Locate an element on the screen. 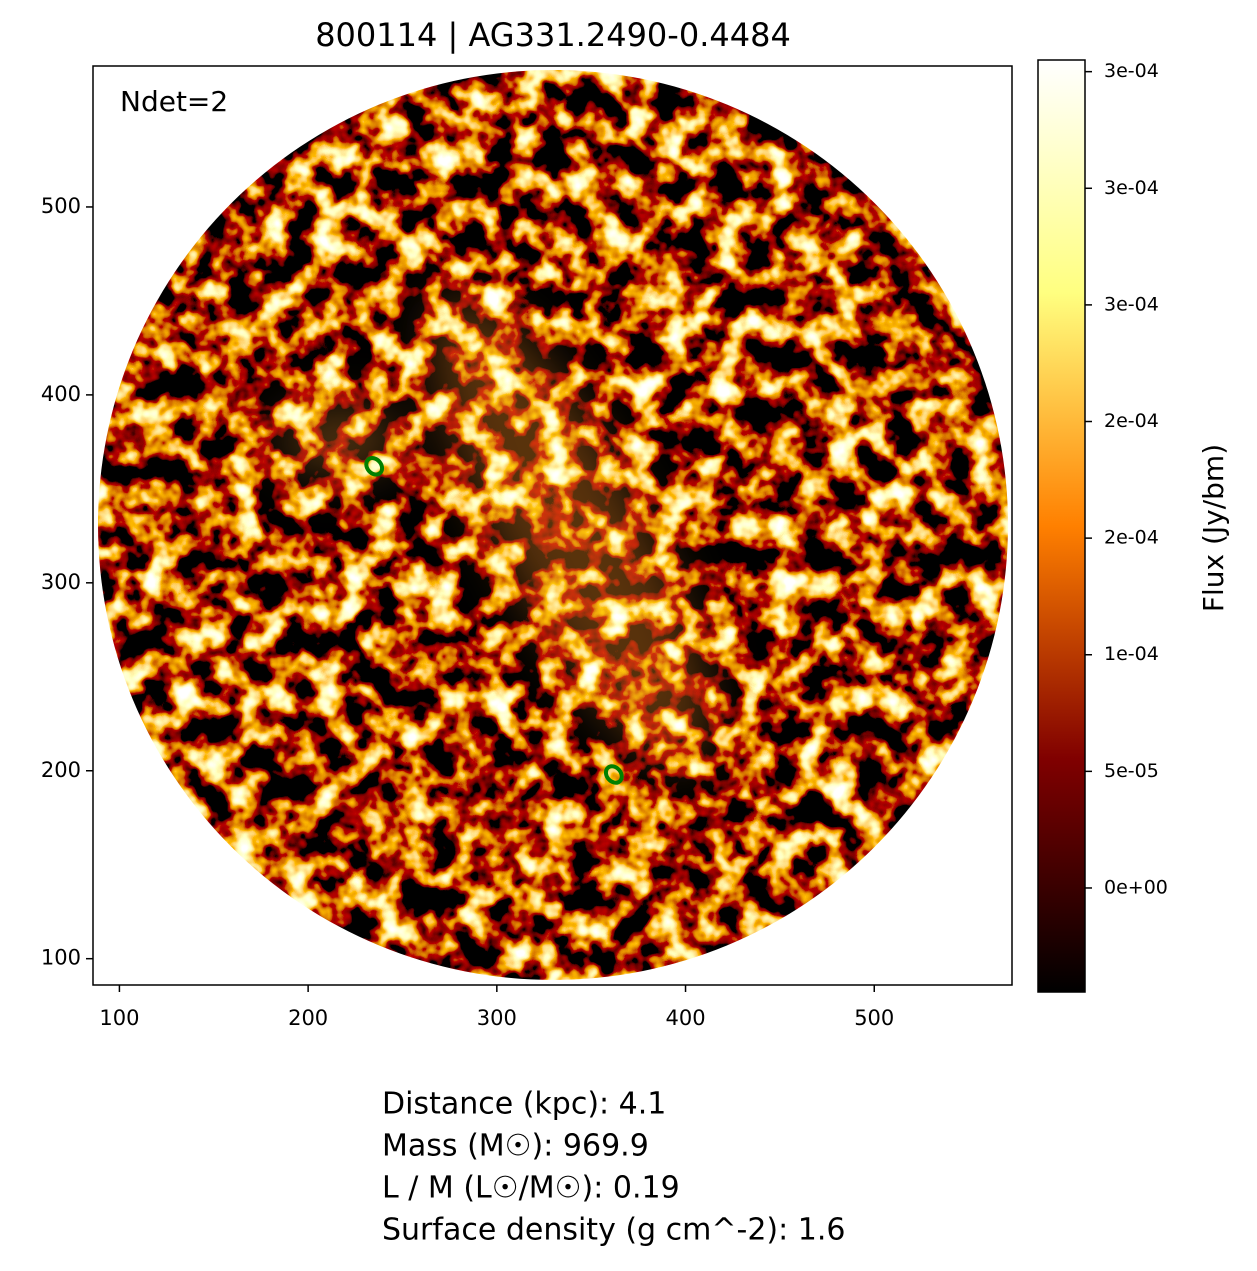 This screenshot has height=1271, width=1257. colorbar-tick-label: 0e+00 is located at coordinates (1136, 887).